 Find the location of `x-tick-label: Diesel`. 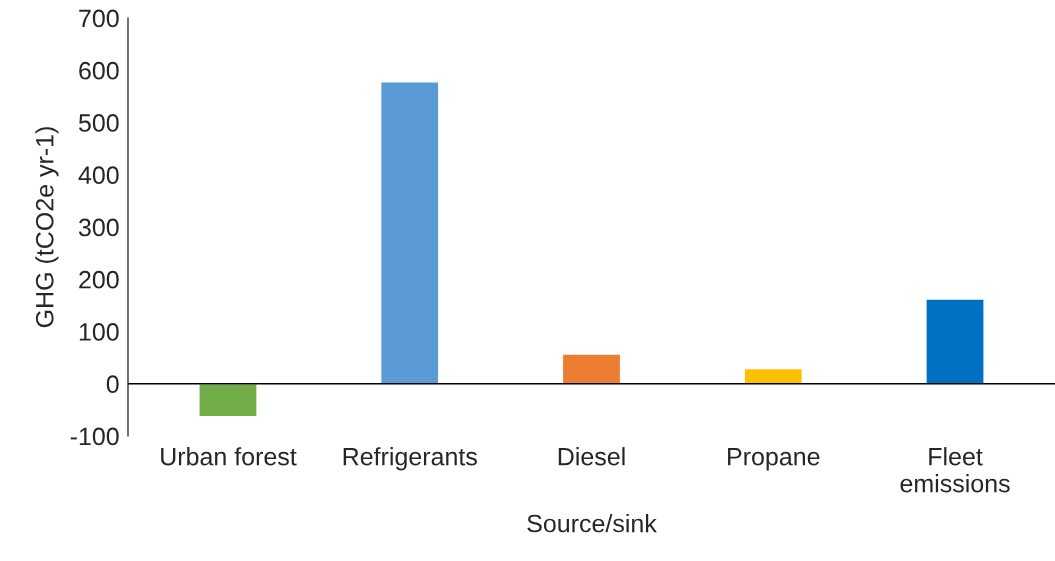

x-tick-label: Diesel is located at coordinates (591, 456).